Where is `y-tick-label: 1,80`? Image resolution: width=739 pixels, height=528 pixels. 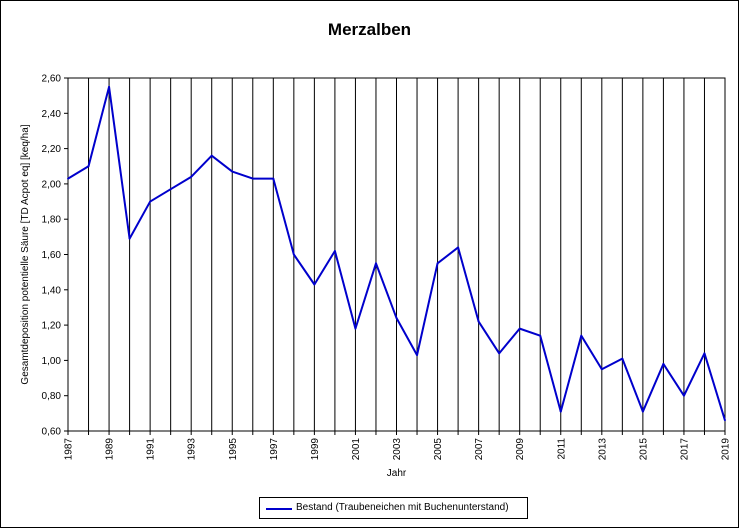
y-tick-label: 1,80 is located at coordinates (52, 220).